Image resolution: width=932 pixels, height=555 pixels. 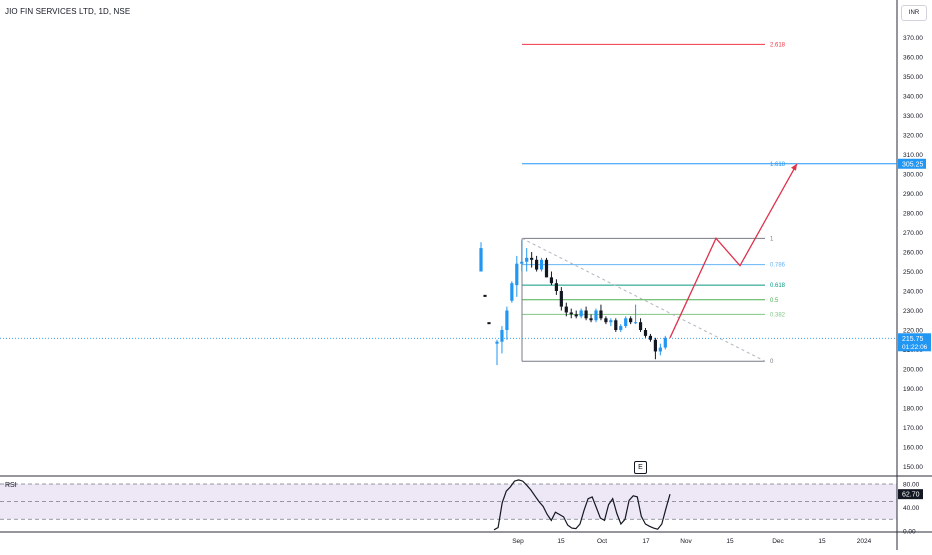 I want to click on price-tick-label: 190.00, so click(x=913, y=389).